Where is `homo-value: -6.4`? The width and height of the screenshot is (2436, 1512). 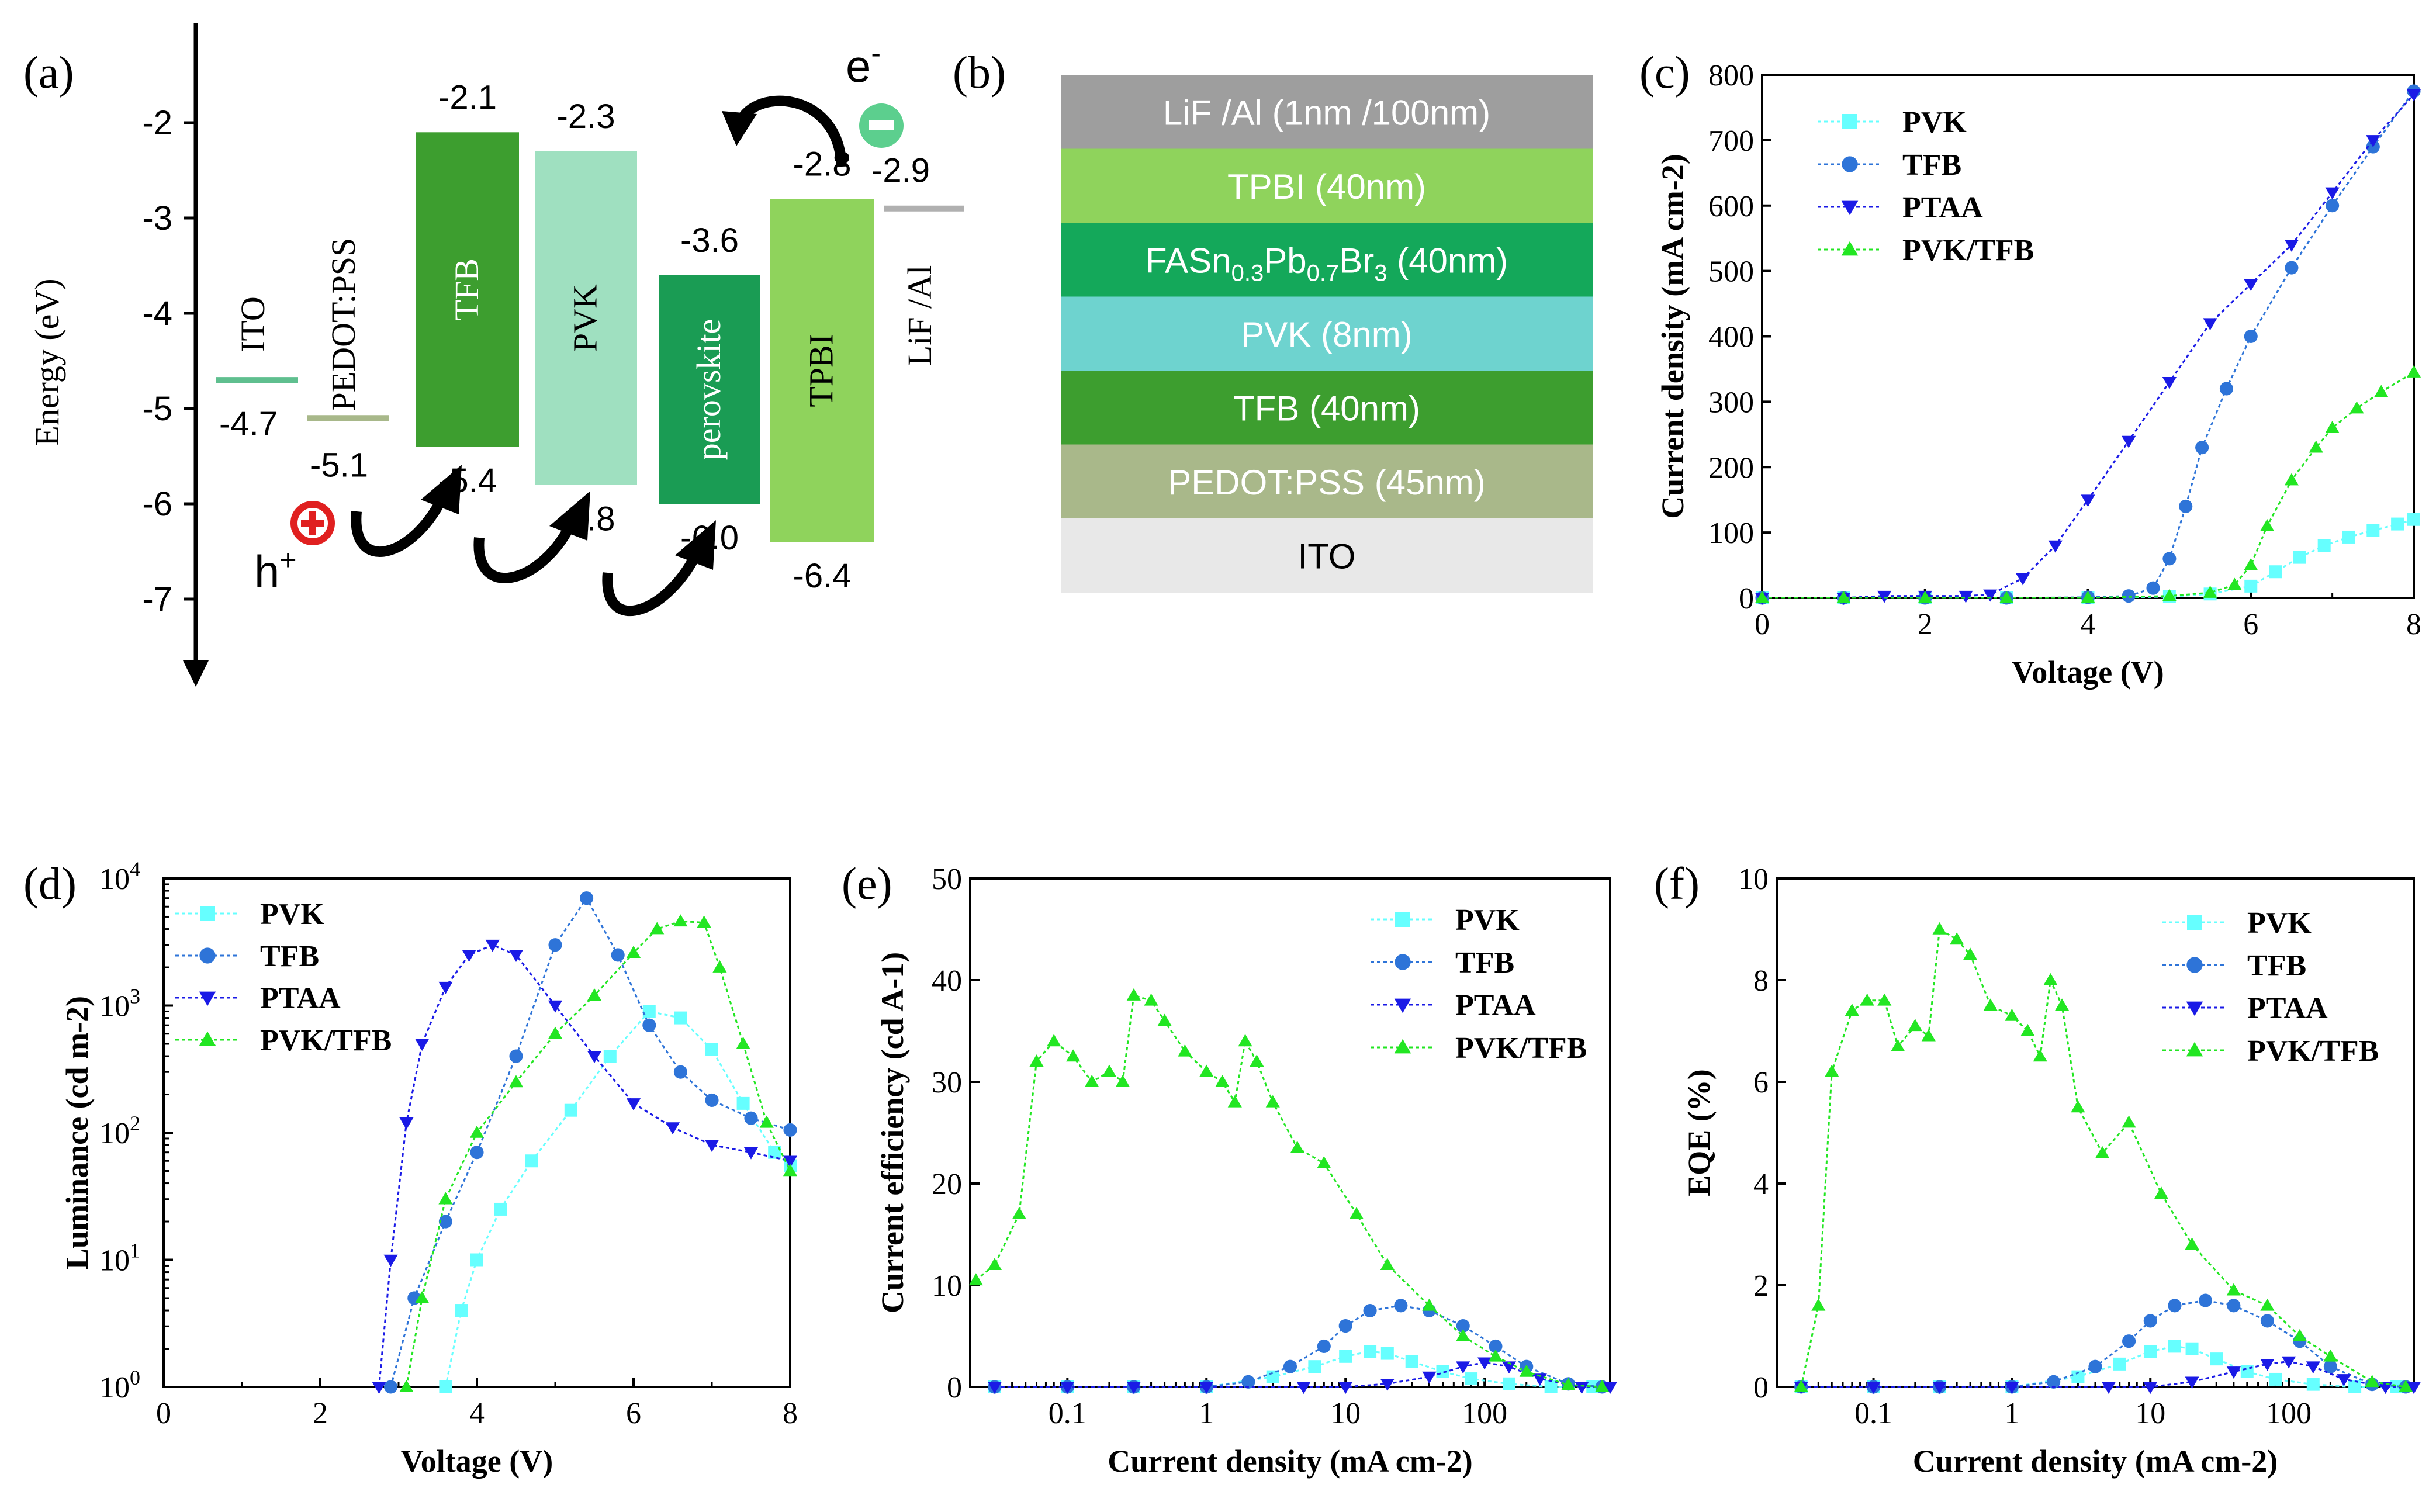 homo-value: -6.4 is located at coordinates (822, 576).